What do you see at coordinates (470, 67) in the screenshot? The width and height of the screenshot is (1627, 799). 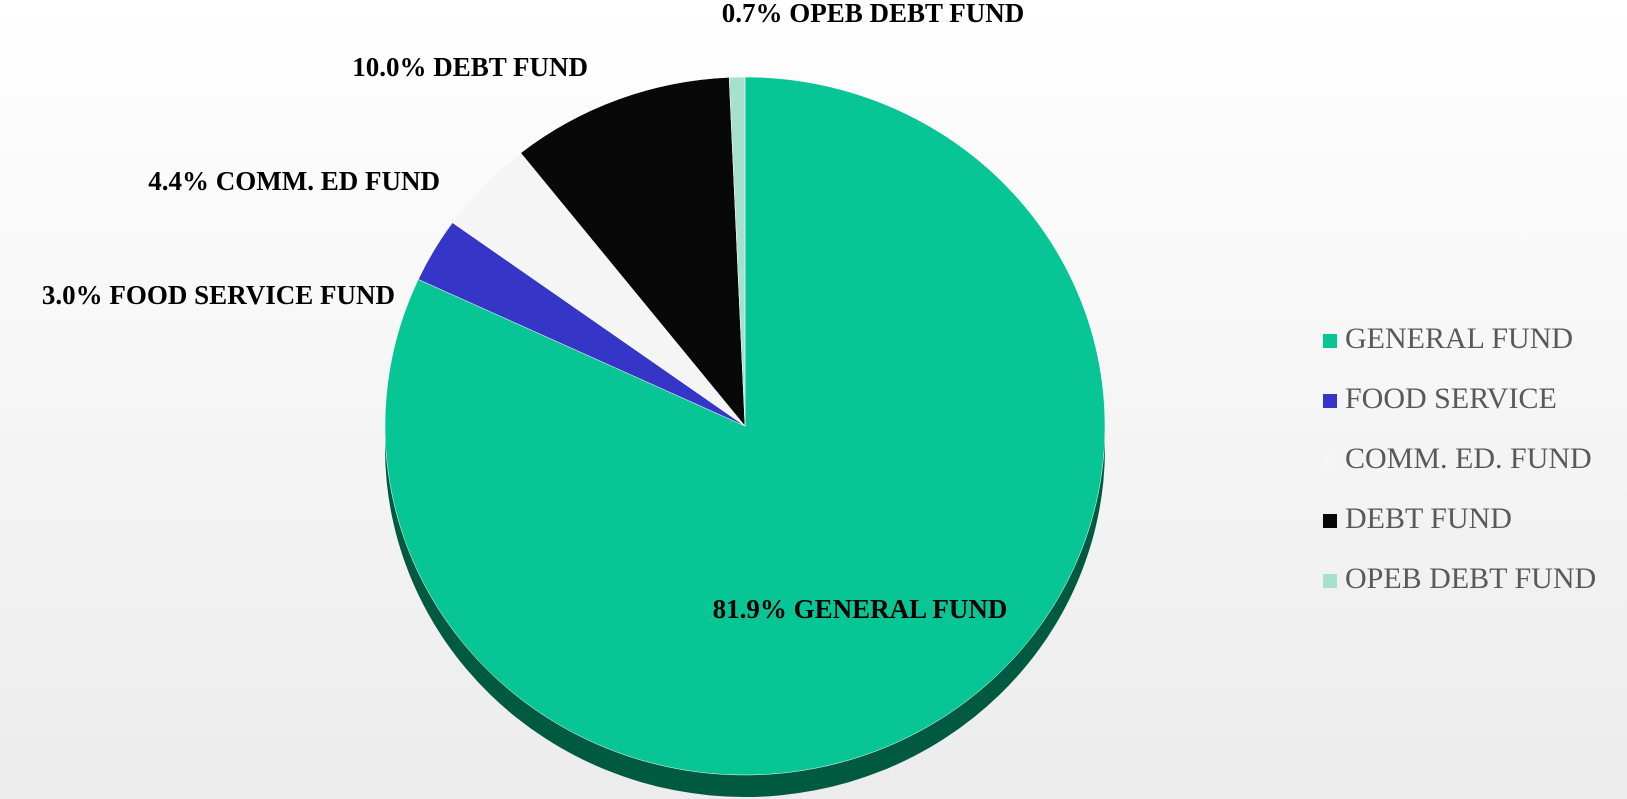 I see `data-label: 10.0% DEBT FUND` at bounding box center [470, 67].